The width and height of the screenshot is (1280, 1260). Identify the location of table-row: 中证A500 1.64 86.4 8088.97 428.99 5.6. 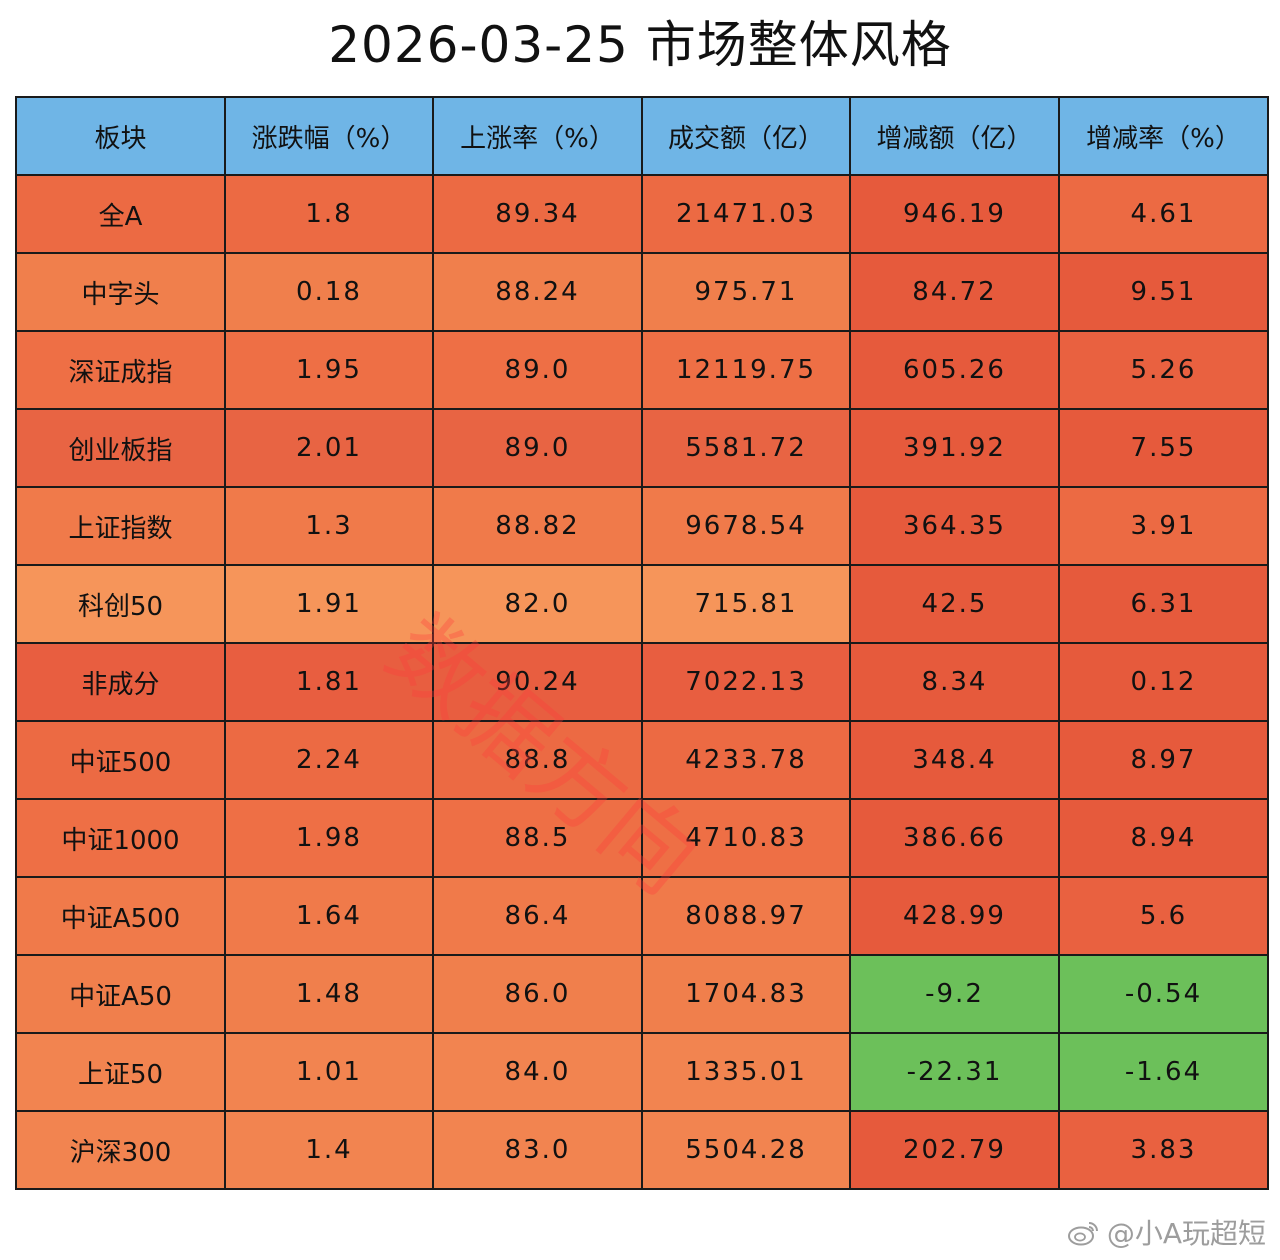
(642, 916).